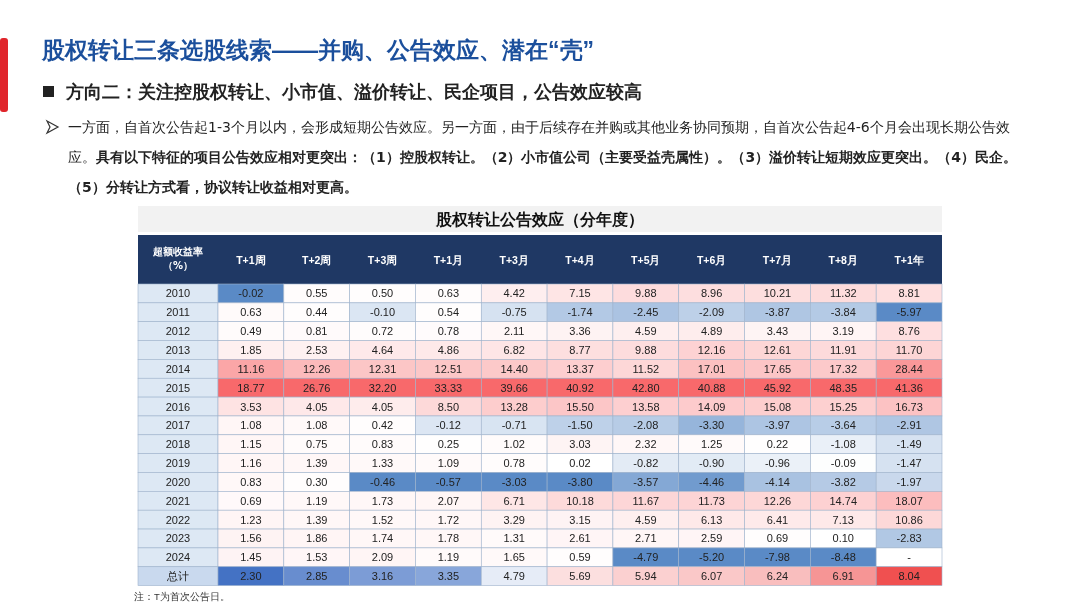  I want to click on data-label: 45.92, so click(777, 387).